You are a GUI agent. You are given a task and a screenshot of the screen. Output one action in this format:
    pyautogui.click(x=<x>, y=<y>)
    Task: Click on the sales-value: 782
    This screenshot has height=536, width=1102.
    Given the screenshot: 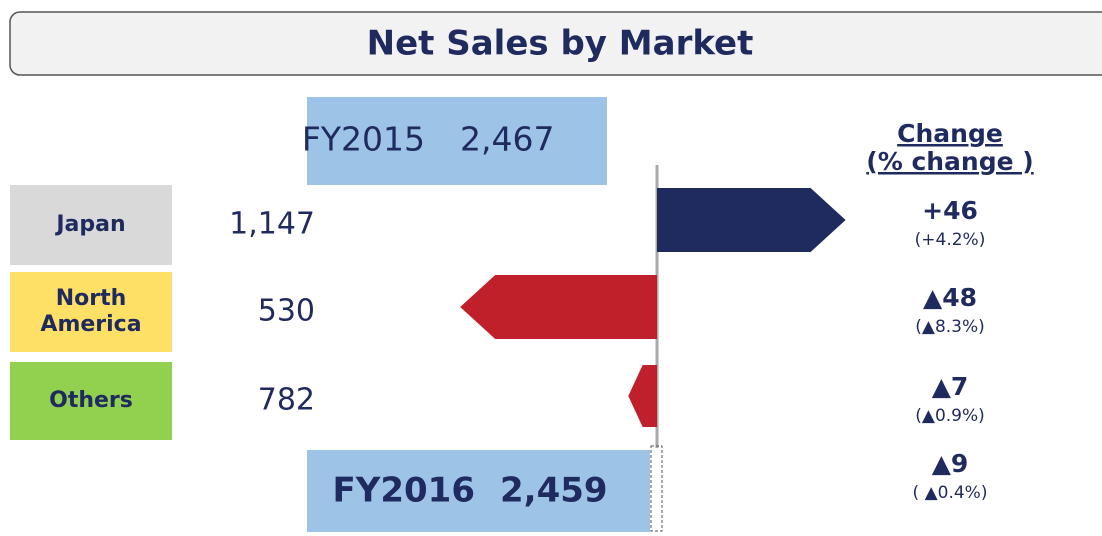 What is the action you would take?
    pyautogui.click(x=286, y=400)
    